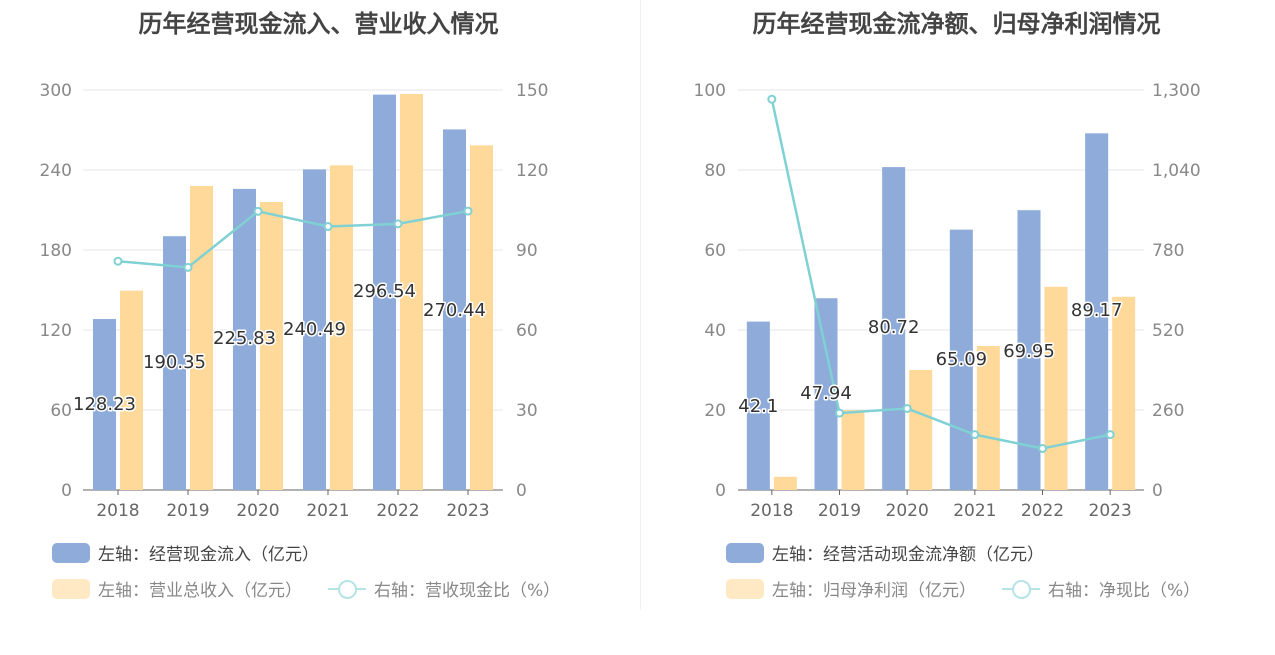  Describe the element at coordinates (715, 171) in the screenshot. I see `y-left-tick-label: 80` at that location.